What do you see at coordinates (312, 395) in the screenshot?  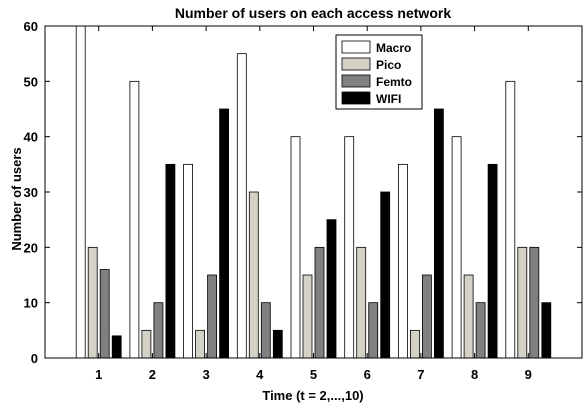 I see `x-axis-label: Time (t = 2,...,10)` at bounding box center [312, 395].